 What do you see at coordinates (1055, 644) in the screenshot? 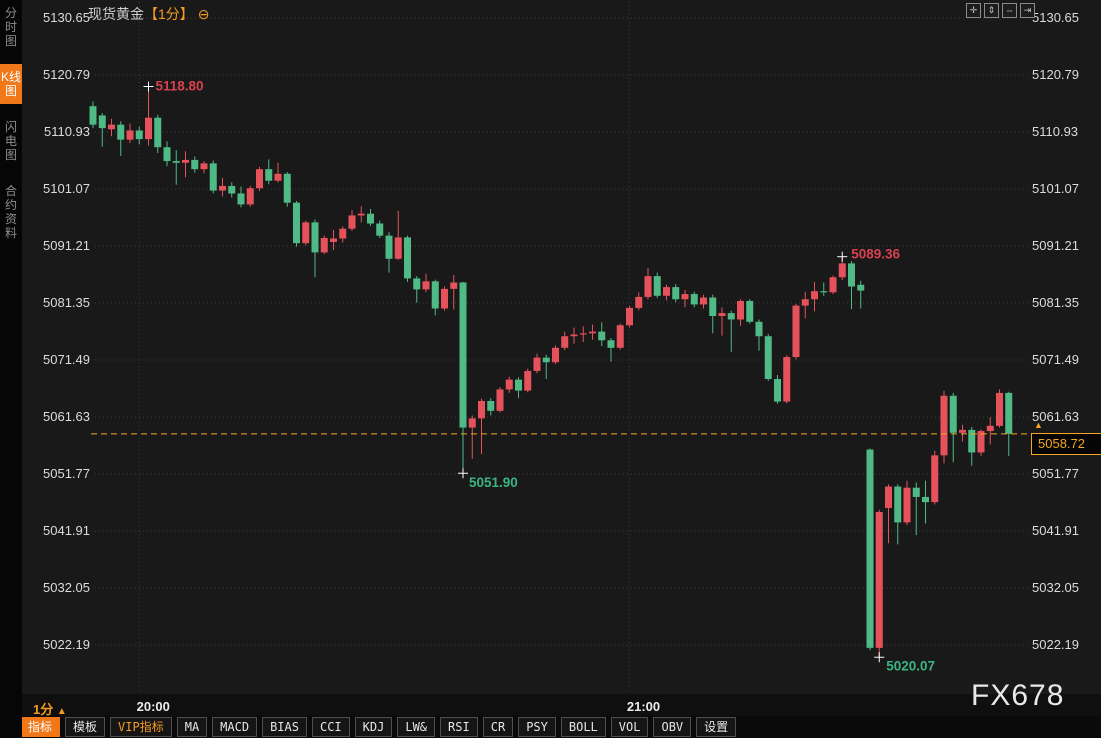
I see `price-label-right: 5022.19` at bounding box center [1055, 644].